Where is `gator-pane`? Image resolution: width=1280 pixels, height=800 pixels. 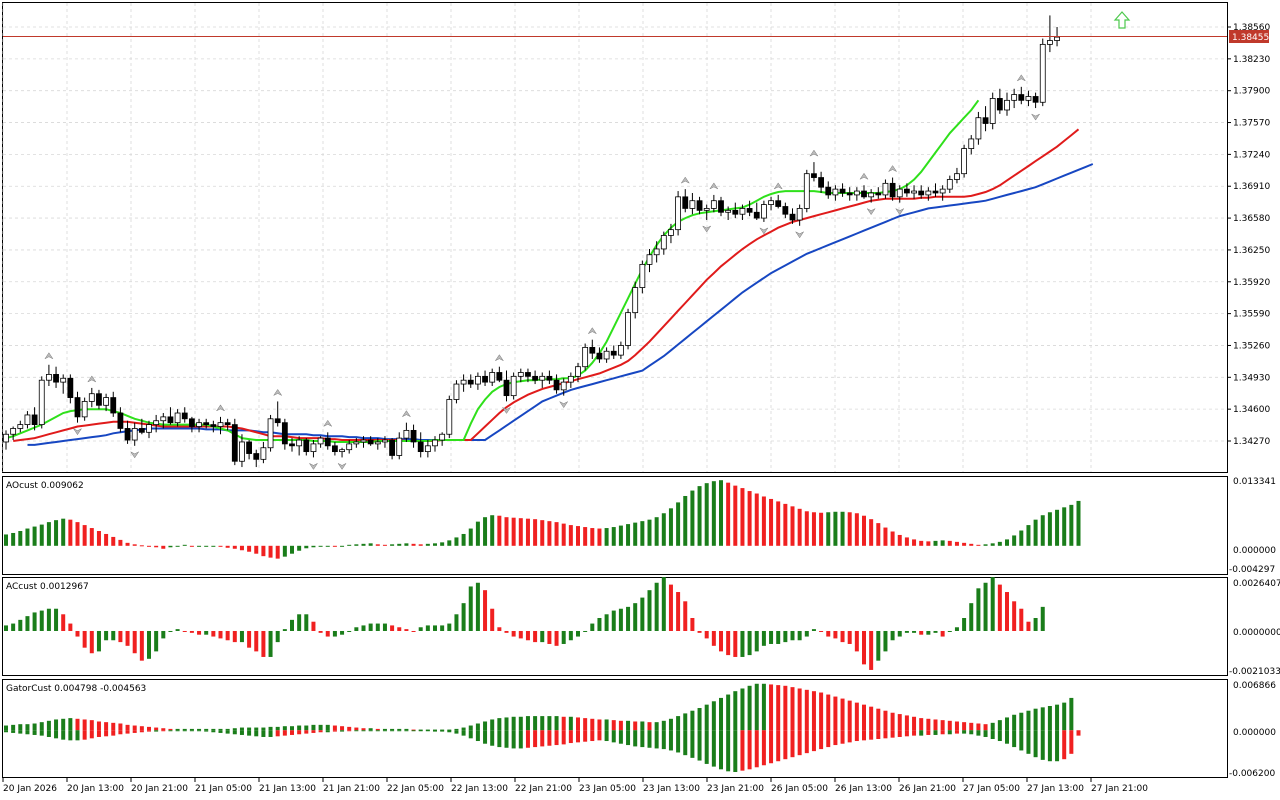 gator-pane is located at coordinates (615, 728).